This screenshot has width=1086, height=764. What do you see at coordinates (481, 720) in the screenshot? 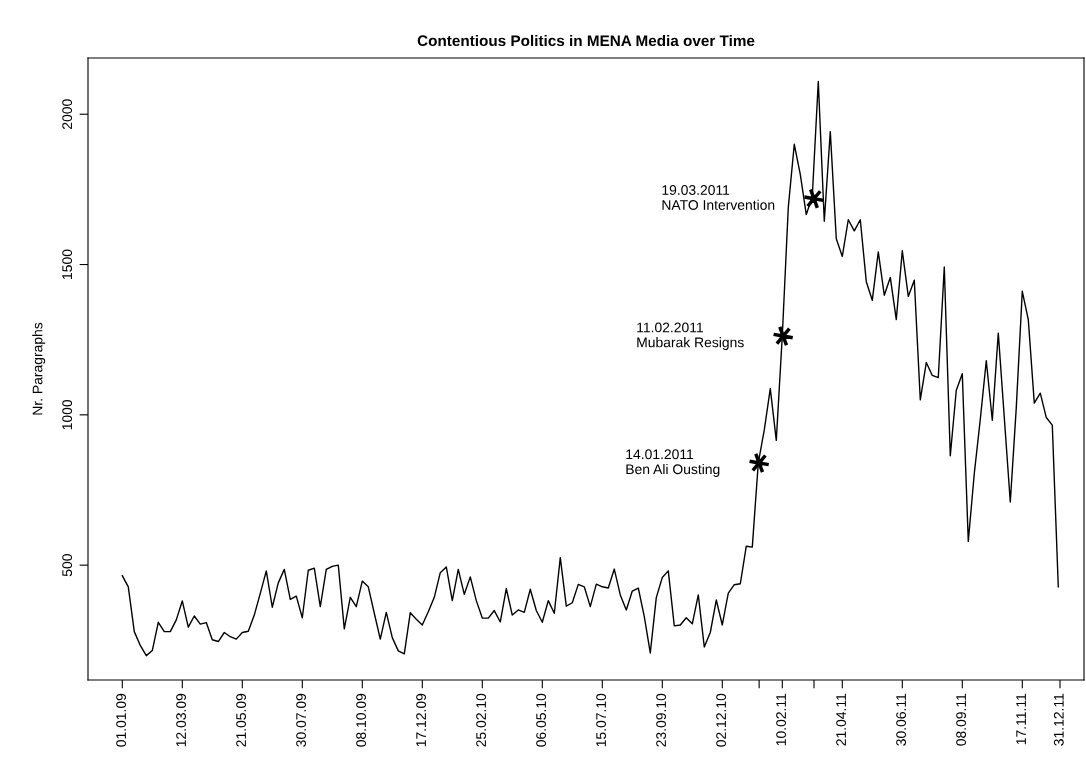
I see `x-tick-label: 25.02.10` at bounding box center [481, 720].